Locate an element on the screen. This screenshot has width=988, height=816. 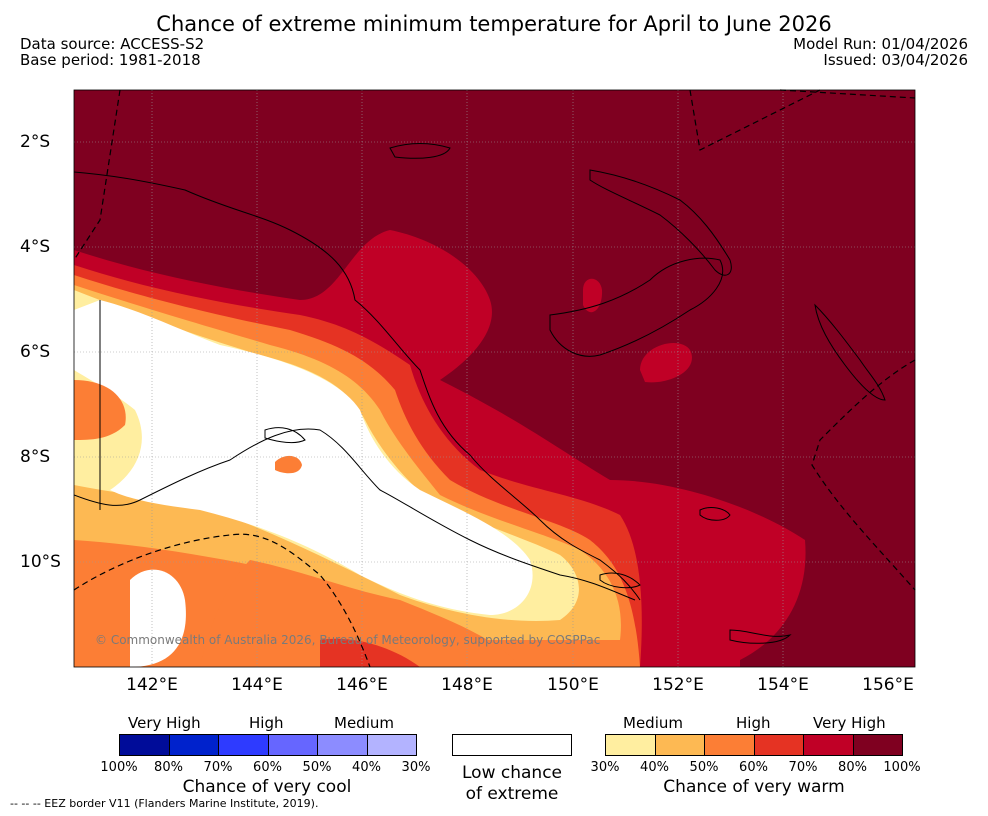
manus-coast is located at coordinates (420, 151).